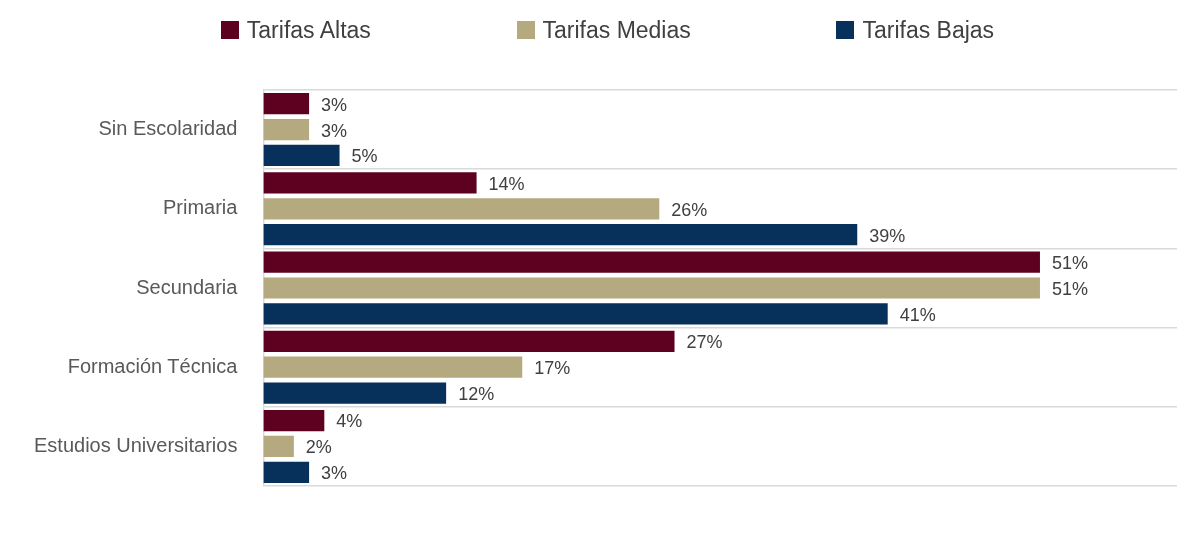  Describe the element at coordinates (153, 365) in the screenshot. I see `y-tick-label: Formación Técnica` at that location.